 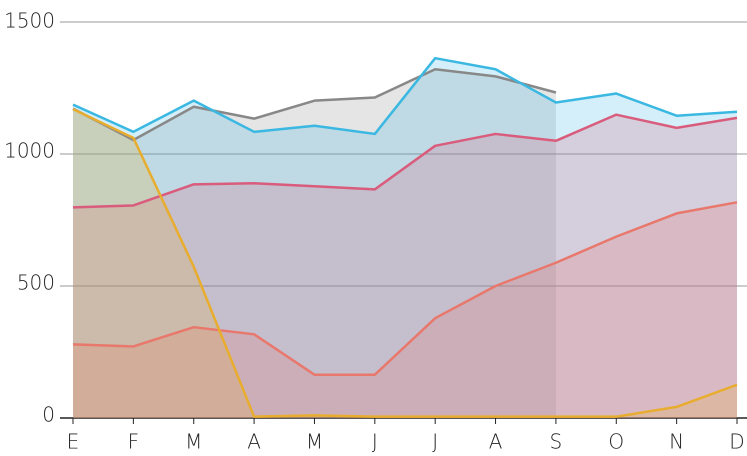 I want to click on x-tick-label: E, so click(x=73, y=442).